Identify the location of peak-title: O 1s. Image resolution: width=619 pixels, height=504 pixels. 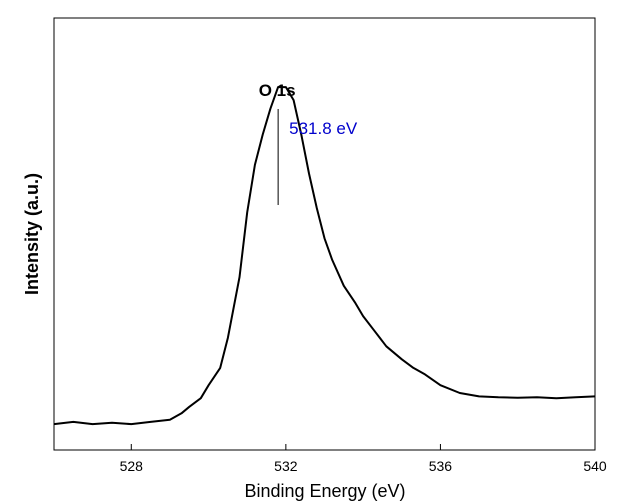
(277, 90).